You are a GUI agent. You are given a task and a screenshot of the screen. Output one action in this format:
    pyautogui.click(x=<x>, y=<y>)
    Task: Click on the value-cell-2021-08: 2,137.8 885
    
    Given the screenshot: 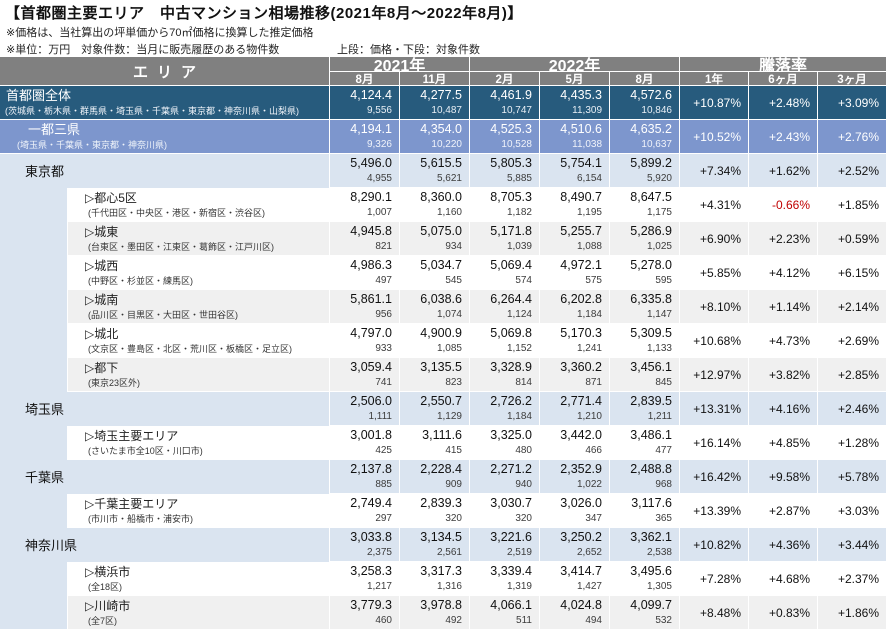 What is the action you would take?
    pyautogui.click(x=365, y=477)
    